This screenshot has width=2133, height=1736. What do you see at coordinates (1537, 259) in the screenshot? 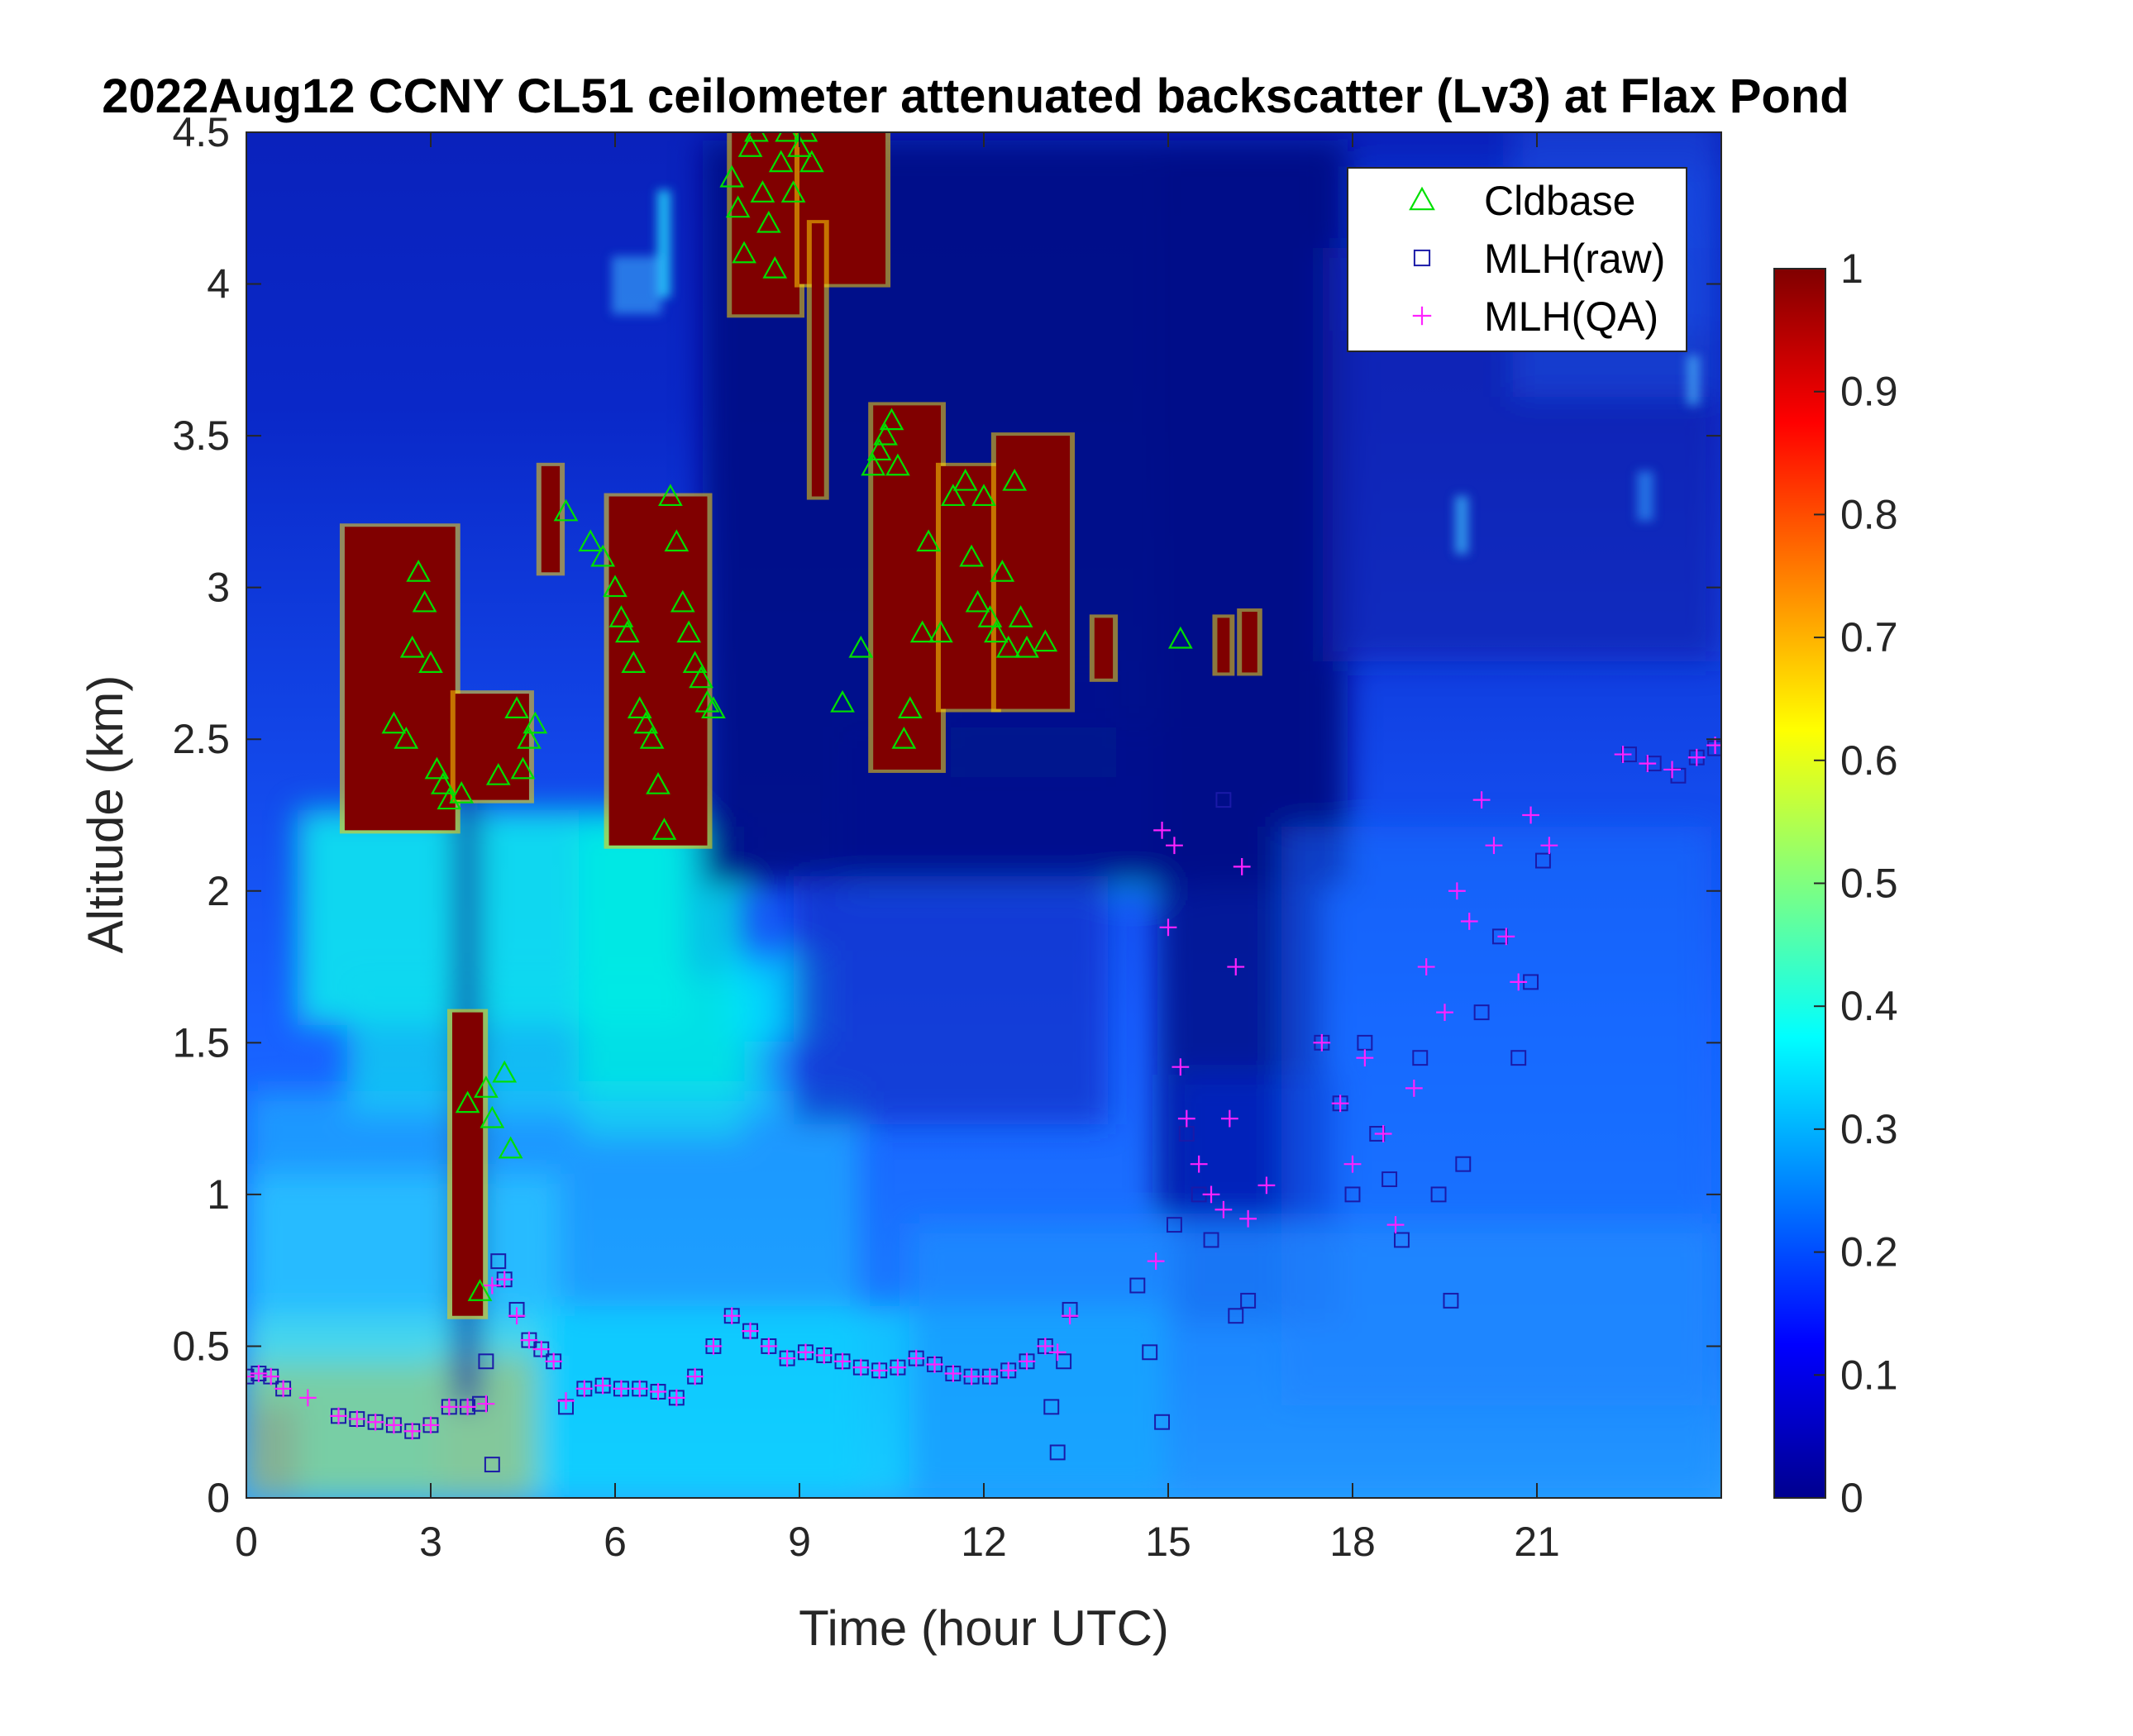
I see `legend-items: Cldbase MLH(raw) MLH(QA)` at bounding box center [1537, 259].